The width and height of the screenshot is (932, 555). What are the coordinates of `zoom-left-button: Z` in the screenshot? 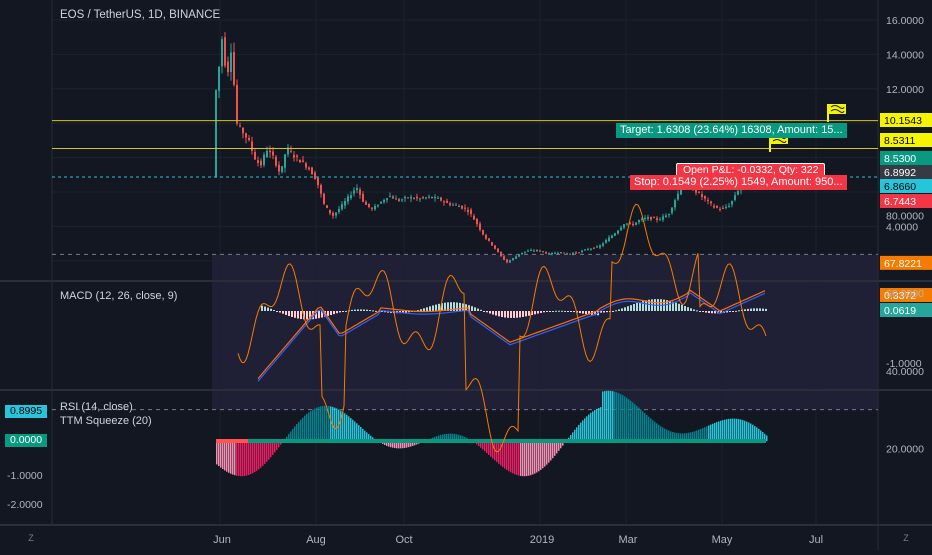 It's located at (31, 538).